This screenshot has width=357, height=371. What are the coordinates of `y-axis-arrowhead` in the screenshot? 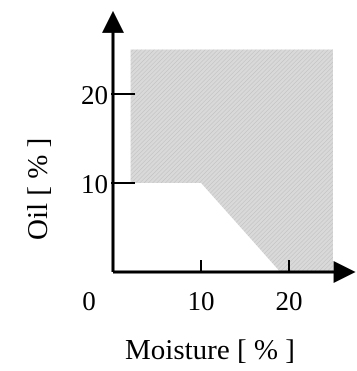 It's located at (113, 21).